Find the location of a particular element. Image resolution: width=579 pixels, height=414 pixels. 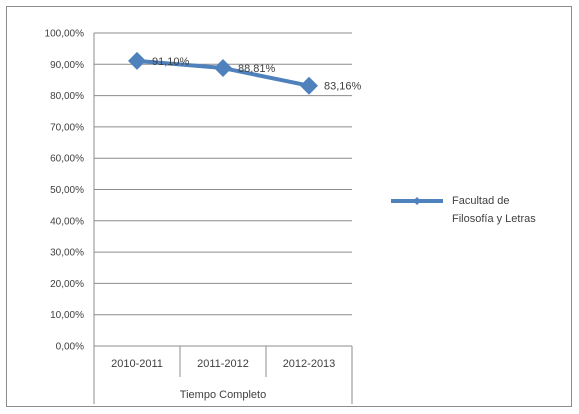

y-tick-label: 40,00% is located at coordinates (67, 221).